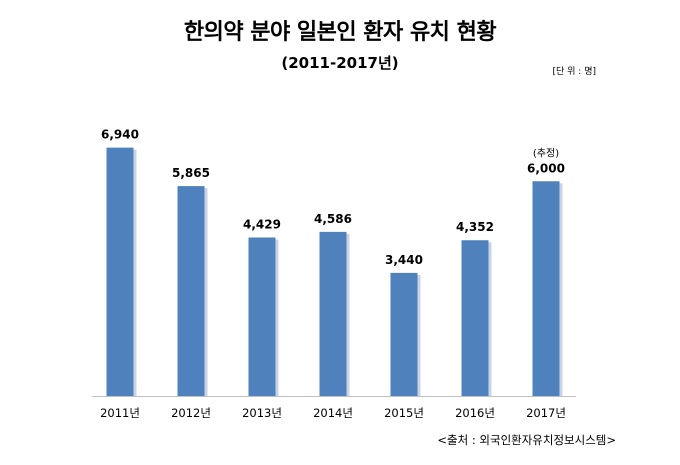  Describe the element at coordinates (262, 224) in the screenshot. I see `data-label: 4,429` at that location.